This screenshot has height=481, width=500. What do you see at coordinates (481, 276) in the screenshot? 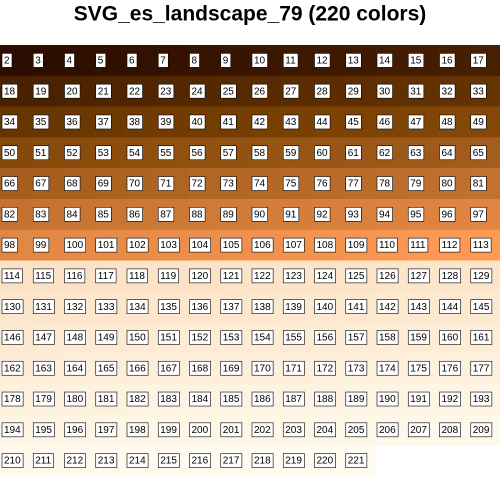
I see `swatch-label: 129` at bounding box center [481, 276].